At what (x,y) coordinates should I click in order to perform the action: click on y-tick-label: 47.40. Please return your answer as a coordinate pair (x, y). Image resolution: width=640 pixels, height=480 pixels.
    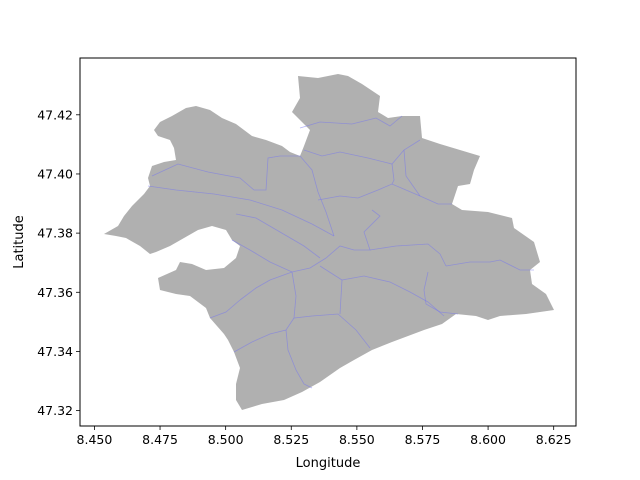
    Looking at the image, I should click on (55, 173).